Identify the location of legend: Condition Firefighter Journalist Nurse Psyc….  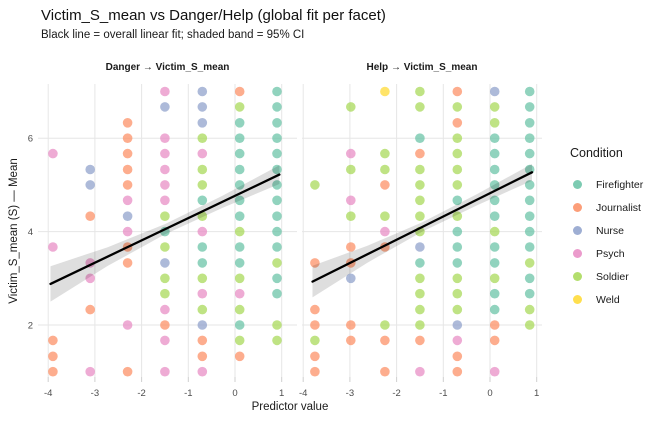
(606, 228).